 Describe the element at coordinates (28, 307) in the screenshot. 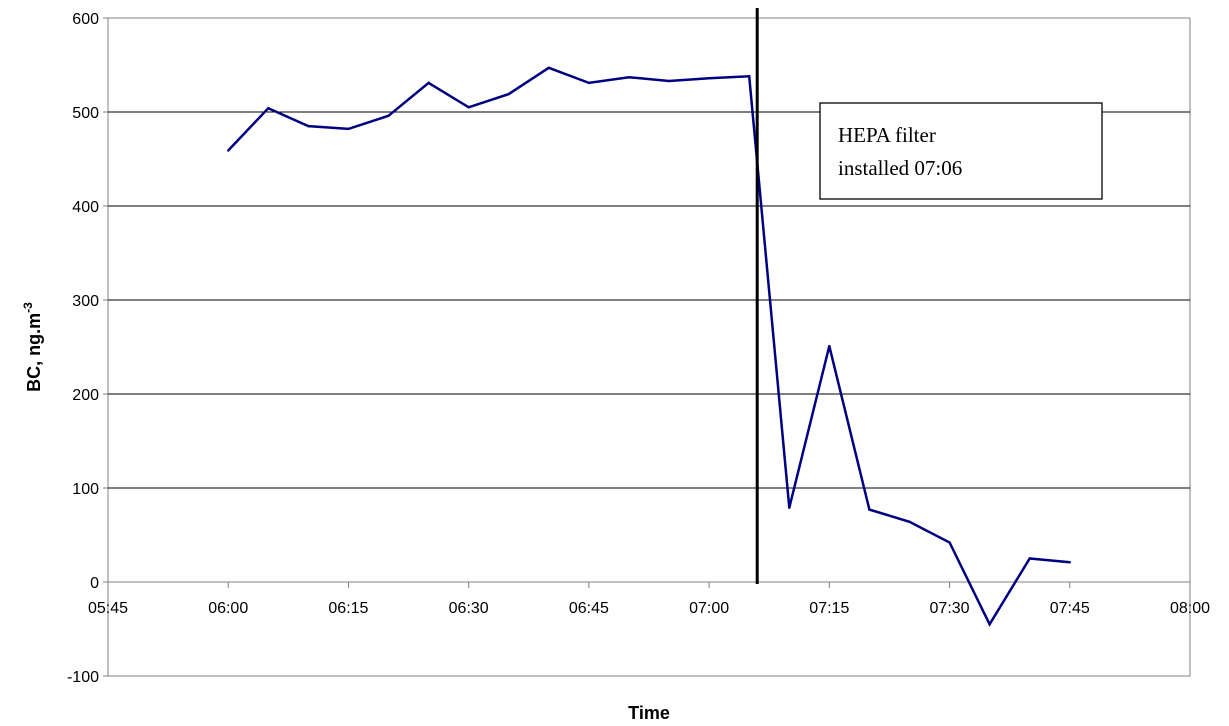

I see `y-axis-title-sup: -3` at that location.